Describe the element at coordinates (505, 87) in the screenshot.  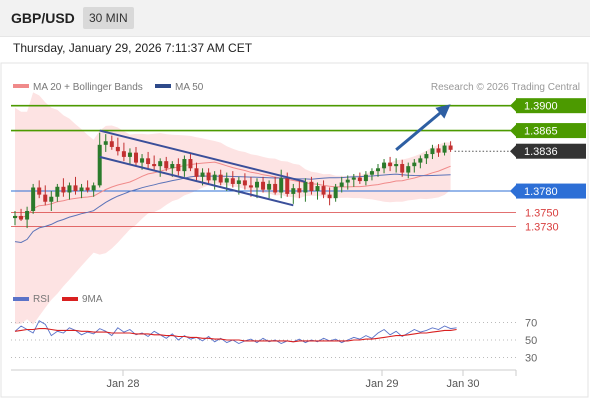
I see `copyright-label: Research © 2026 Trading Central` at that location.